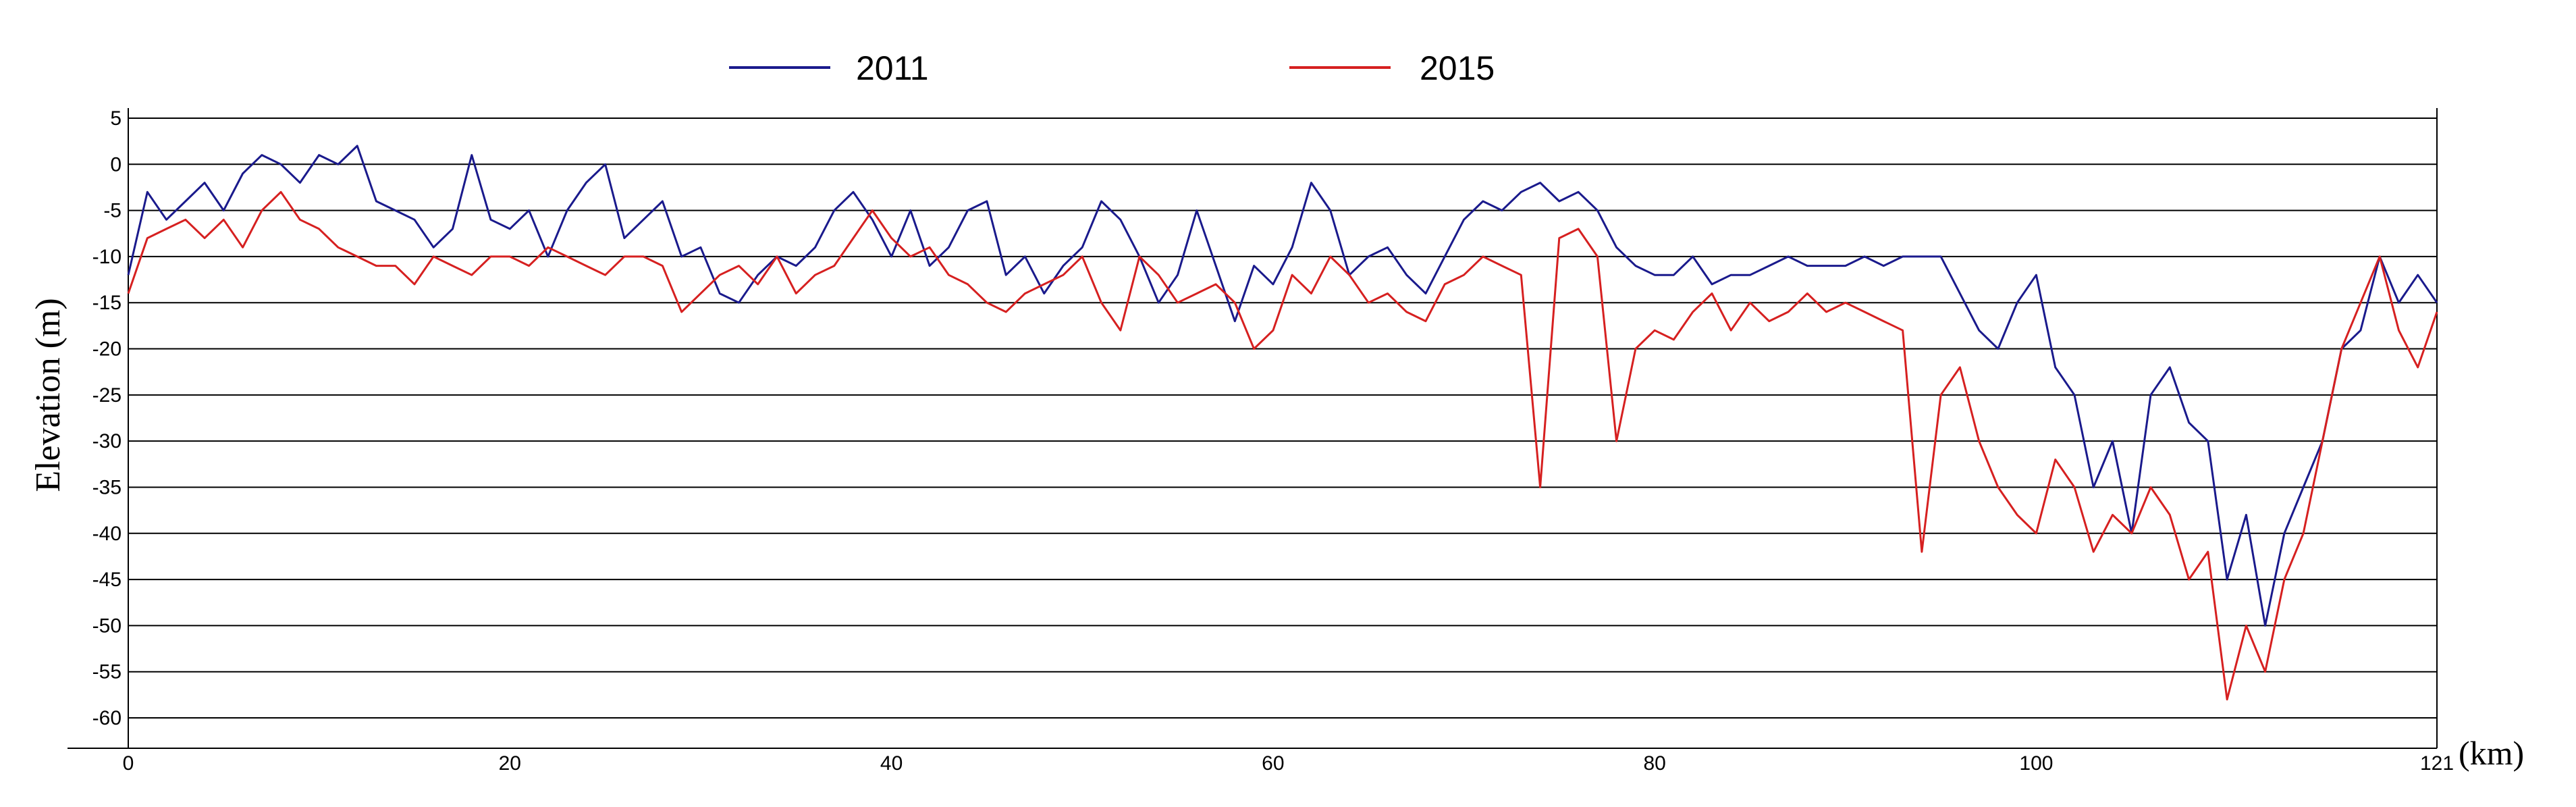 This screenshot has width=2576, height=807. What do you see at coordinates (107, 395) in the screenshot?
I see `y-tick-label: -25` at bounding box center [107, 395].